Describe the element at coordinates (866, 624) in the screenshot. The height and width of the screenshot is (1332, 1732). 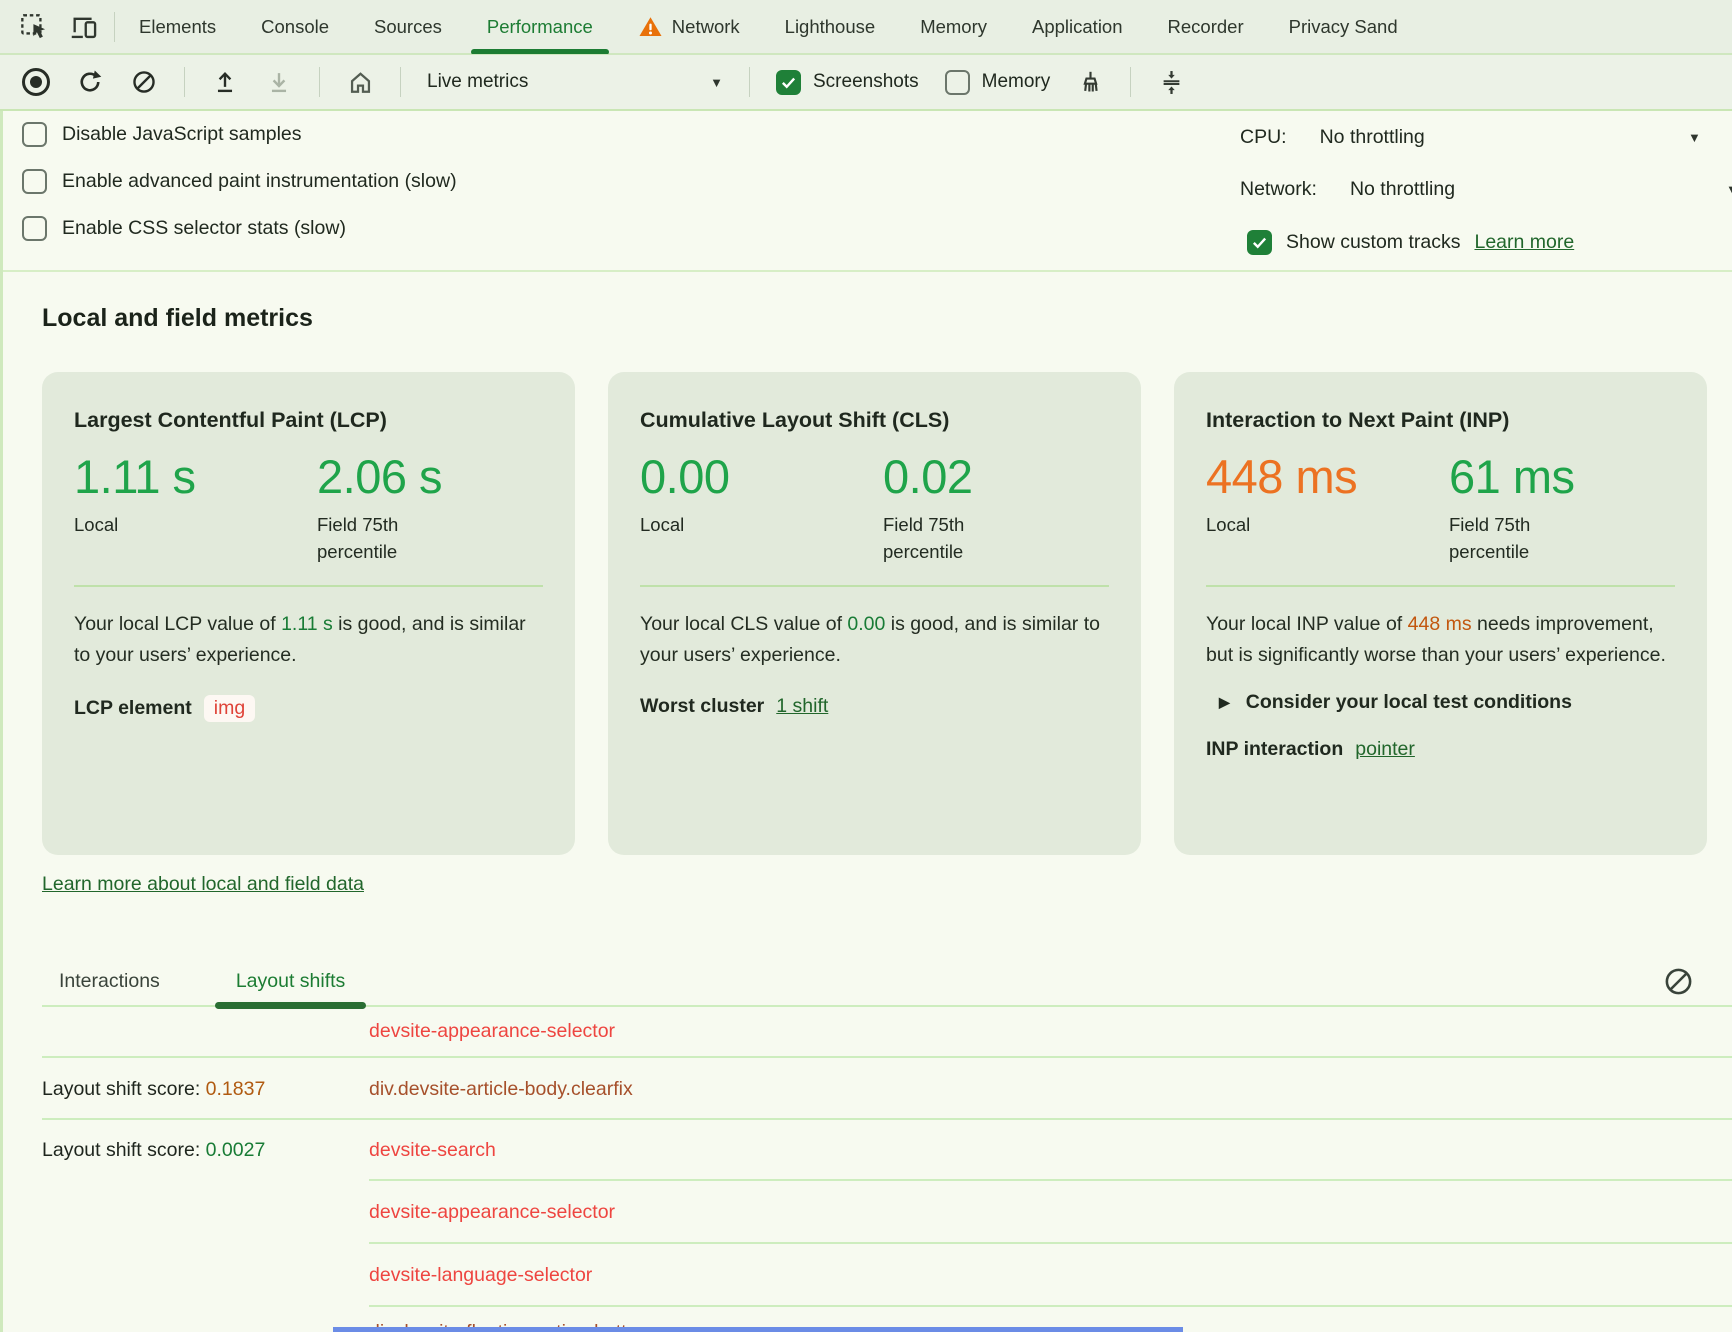
I see `desc-value: 0.00` at that location.